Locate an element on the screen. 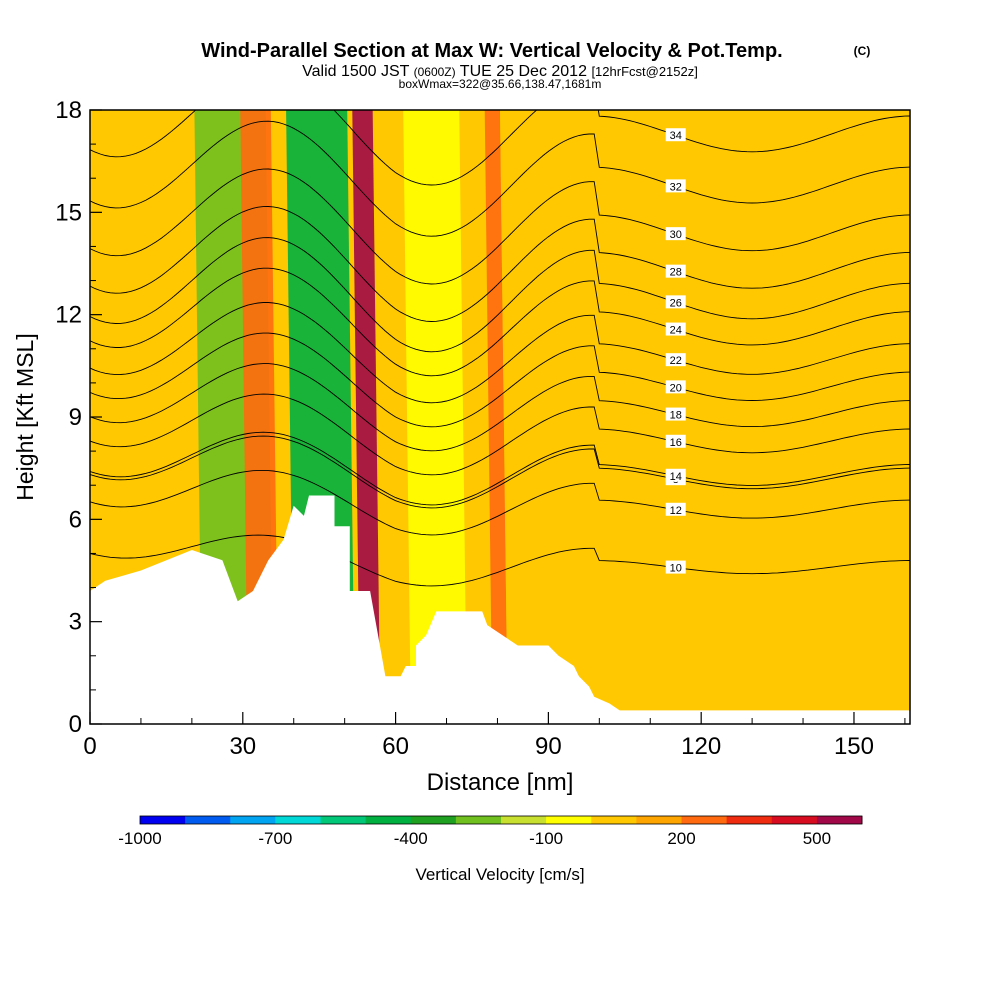  y-tick-label-18: 18 is located at coordinates (68, 110).